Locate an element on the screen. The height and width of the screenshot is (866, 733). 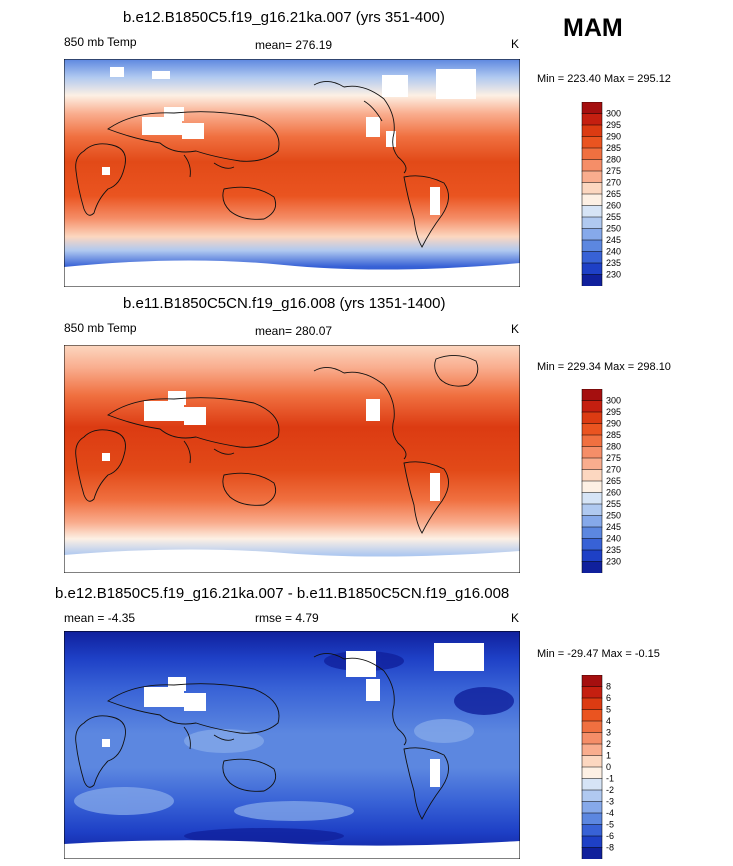
panel-2-variable: 850 mb Temp is located at coordinates (100, 328).